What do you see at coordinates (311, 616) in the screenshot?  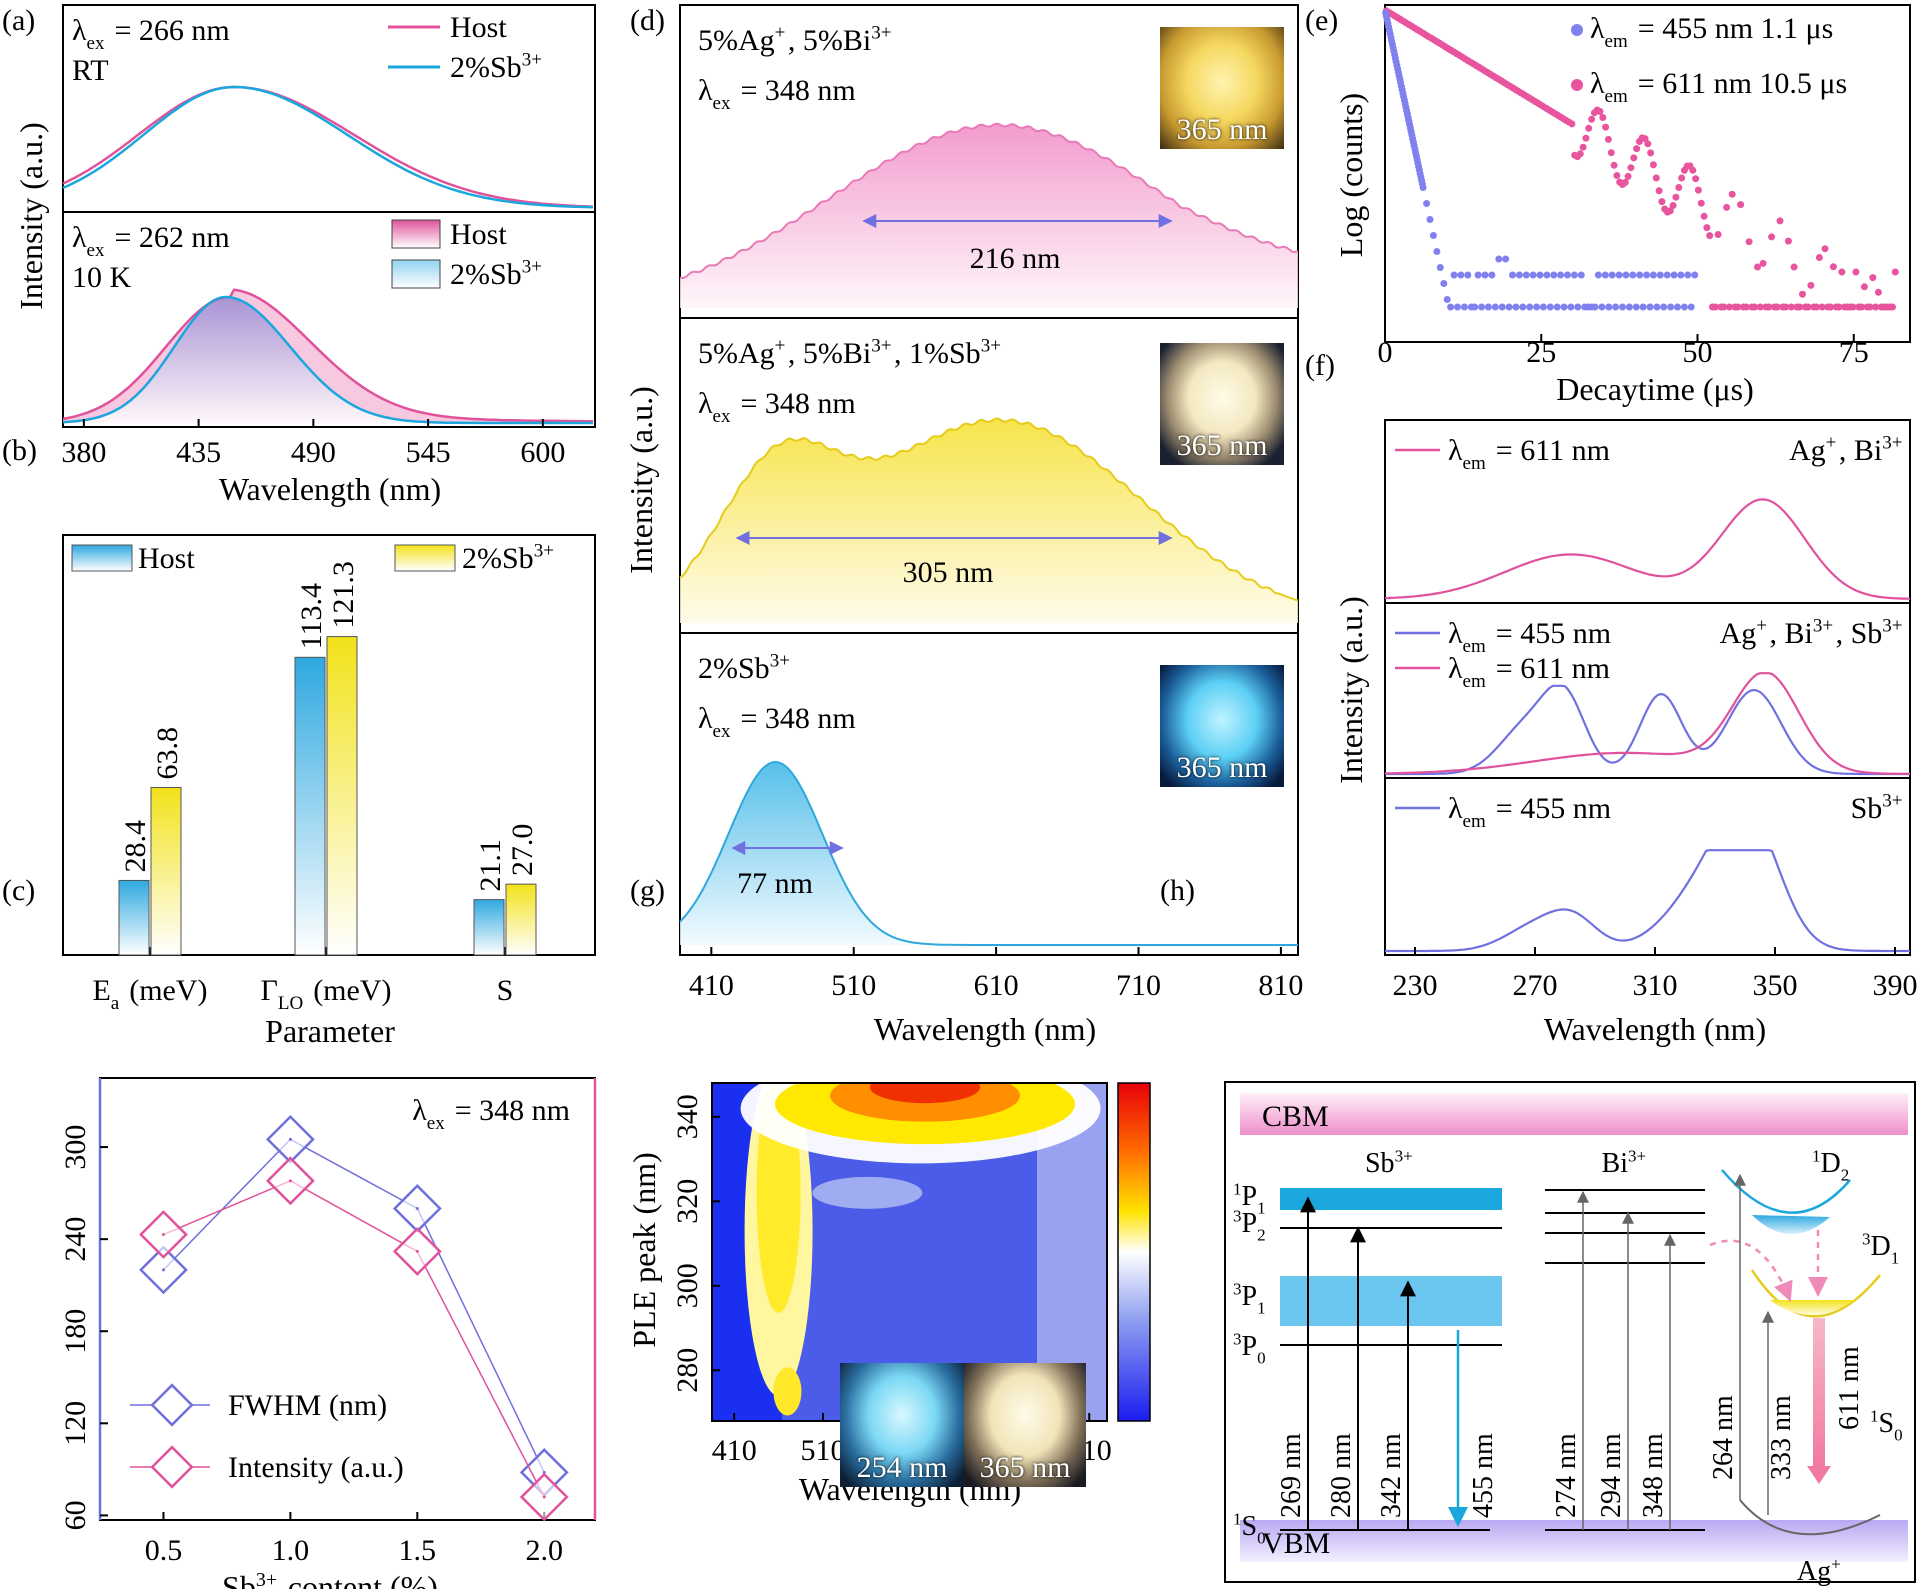 I see `bar-value-label-host-1: 113.4` at bounding box center [311, 616].